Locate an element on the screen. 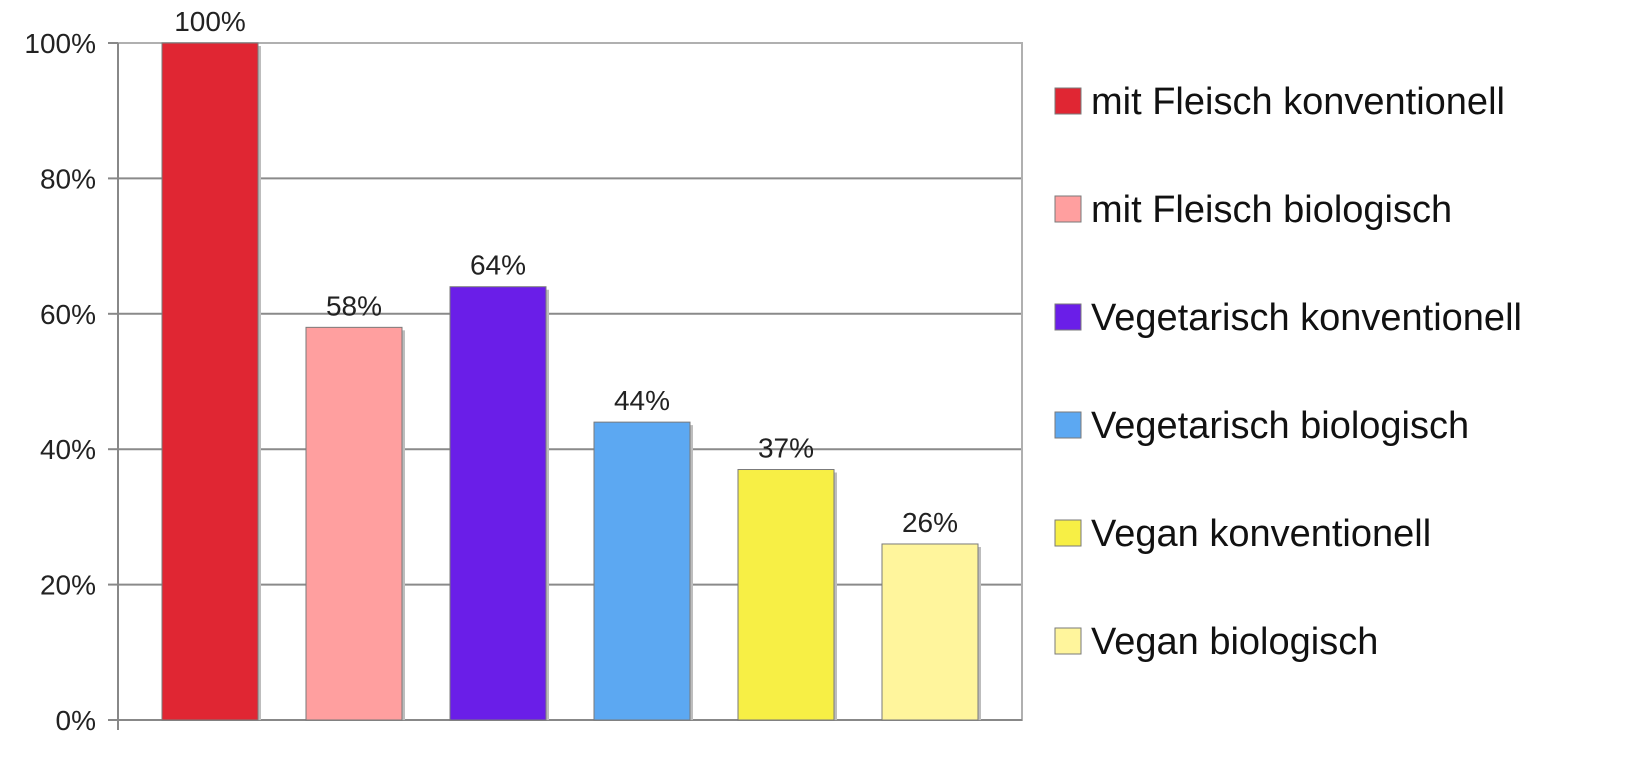 Image resolution: width=1647 pixels, height=767 pixels. legend-swatch-mit-fleisch-biologisch is located at coordinates (1068, 209).